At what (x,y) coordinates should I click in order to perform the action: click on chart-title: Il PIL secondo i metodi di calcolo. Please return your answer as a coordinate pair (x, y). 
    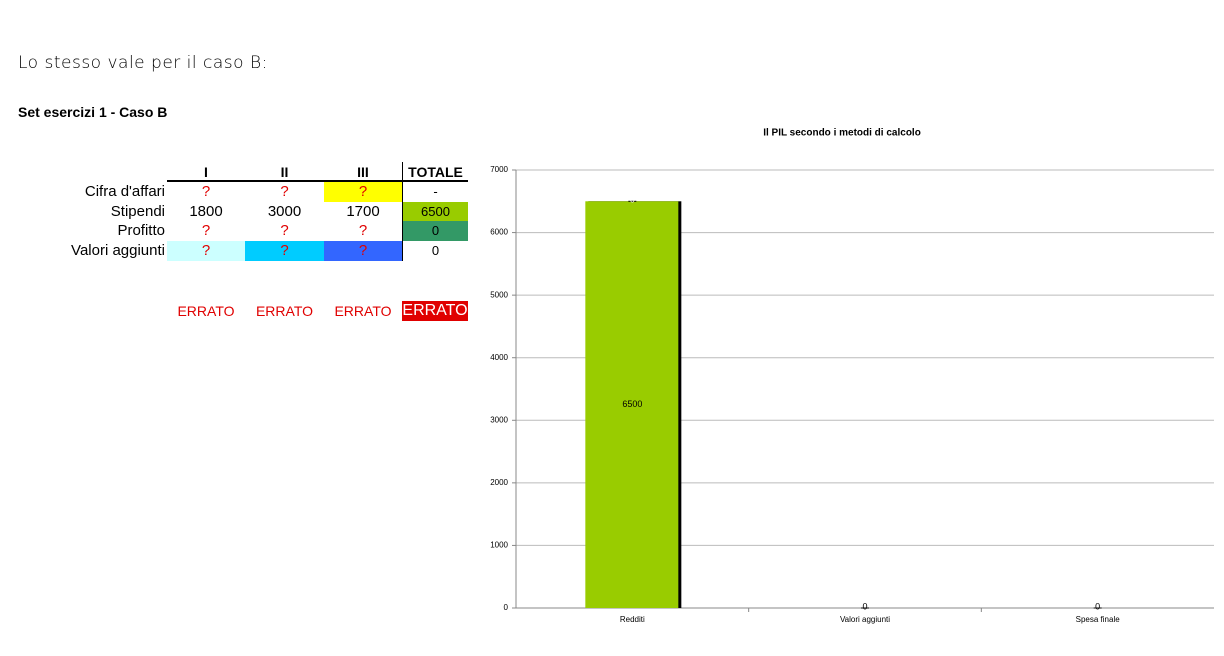
    Looking at the image, I should click on (842, 133).